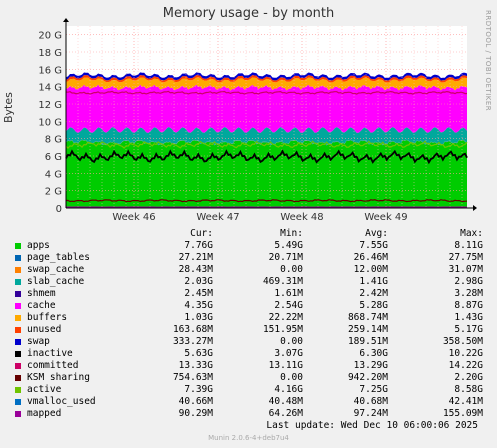 Image resolution: width=497 pixels, height=448 pixels. I want to click on x-tick-label: Week 46, so click(133, 217).